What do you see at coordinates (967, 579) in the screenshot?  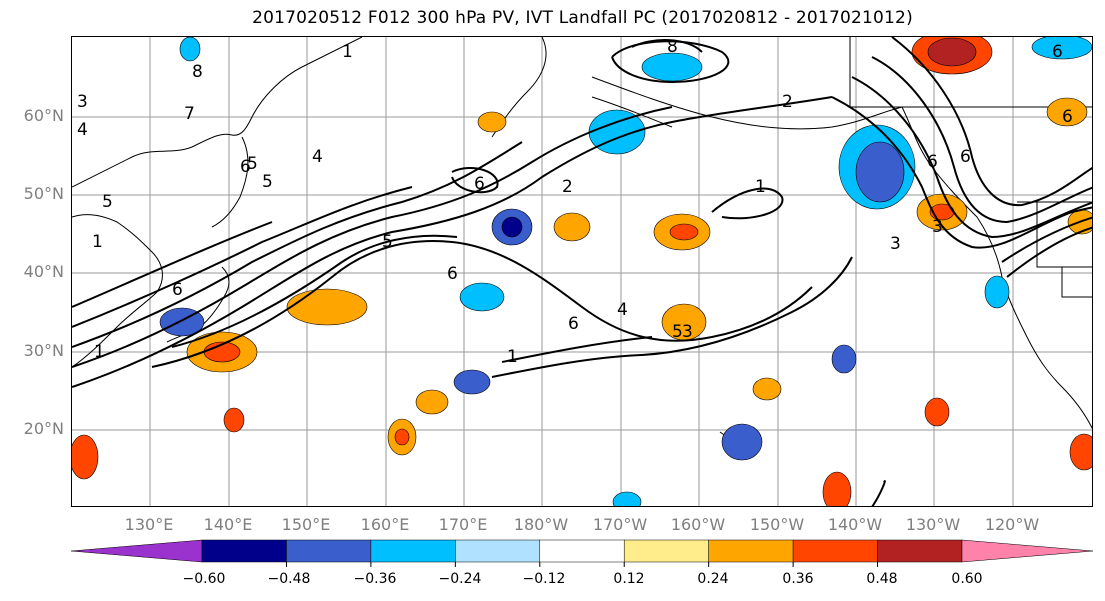 I see `colorbar-label: 0.60` at bounding box center [967, 579].